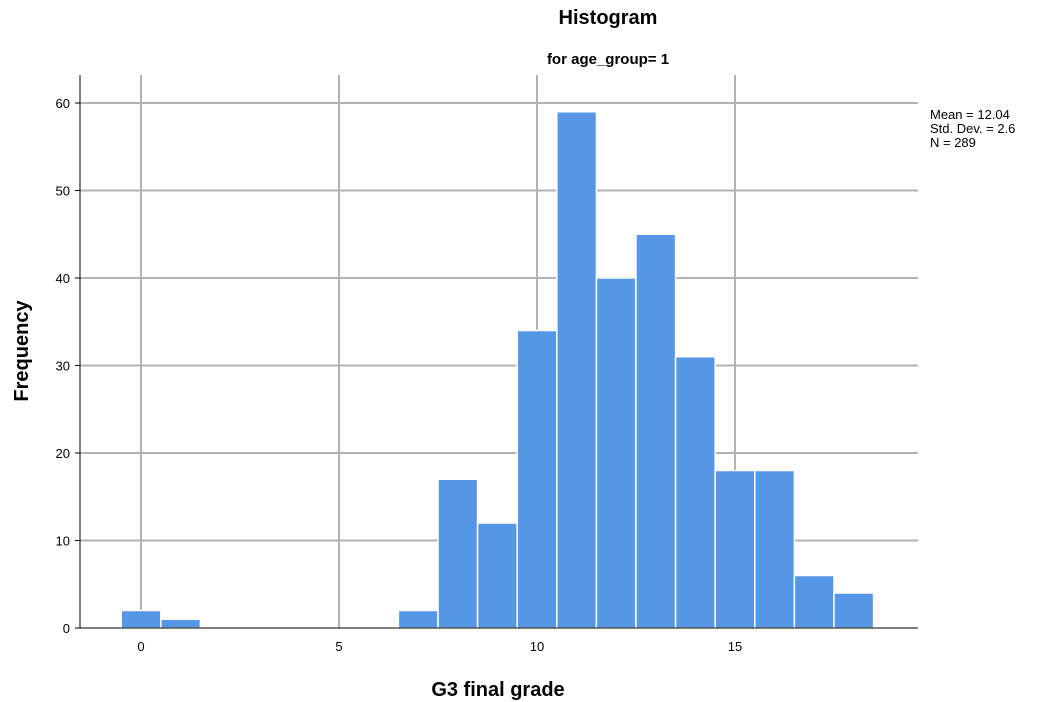  I want to click on stats-std-dev: Std. Dev. = 2.6, so click(972, 128).